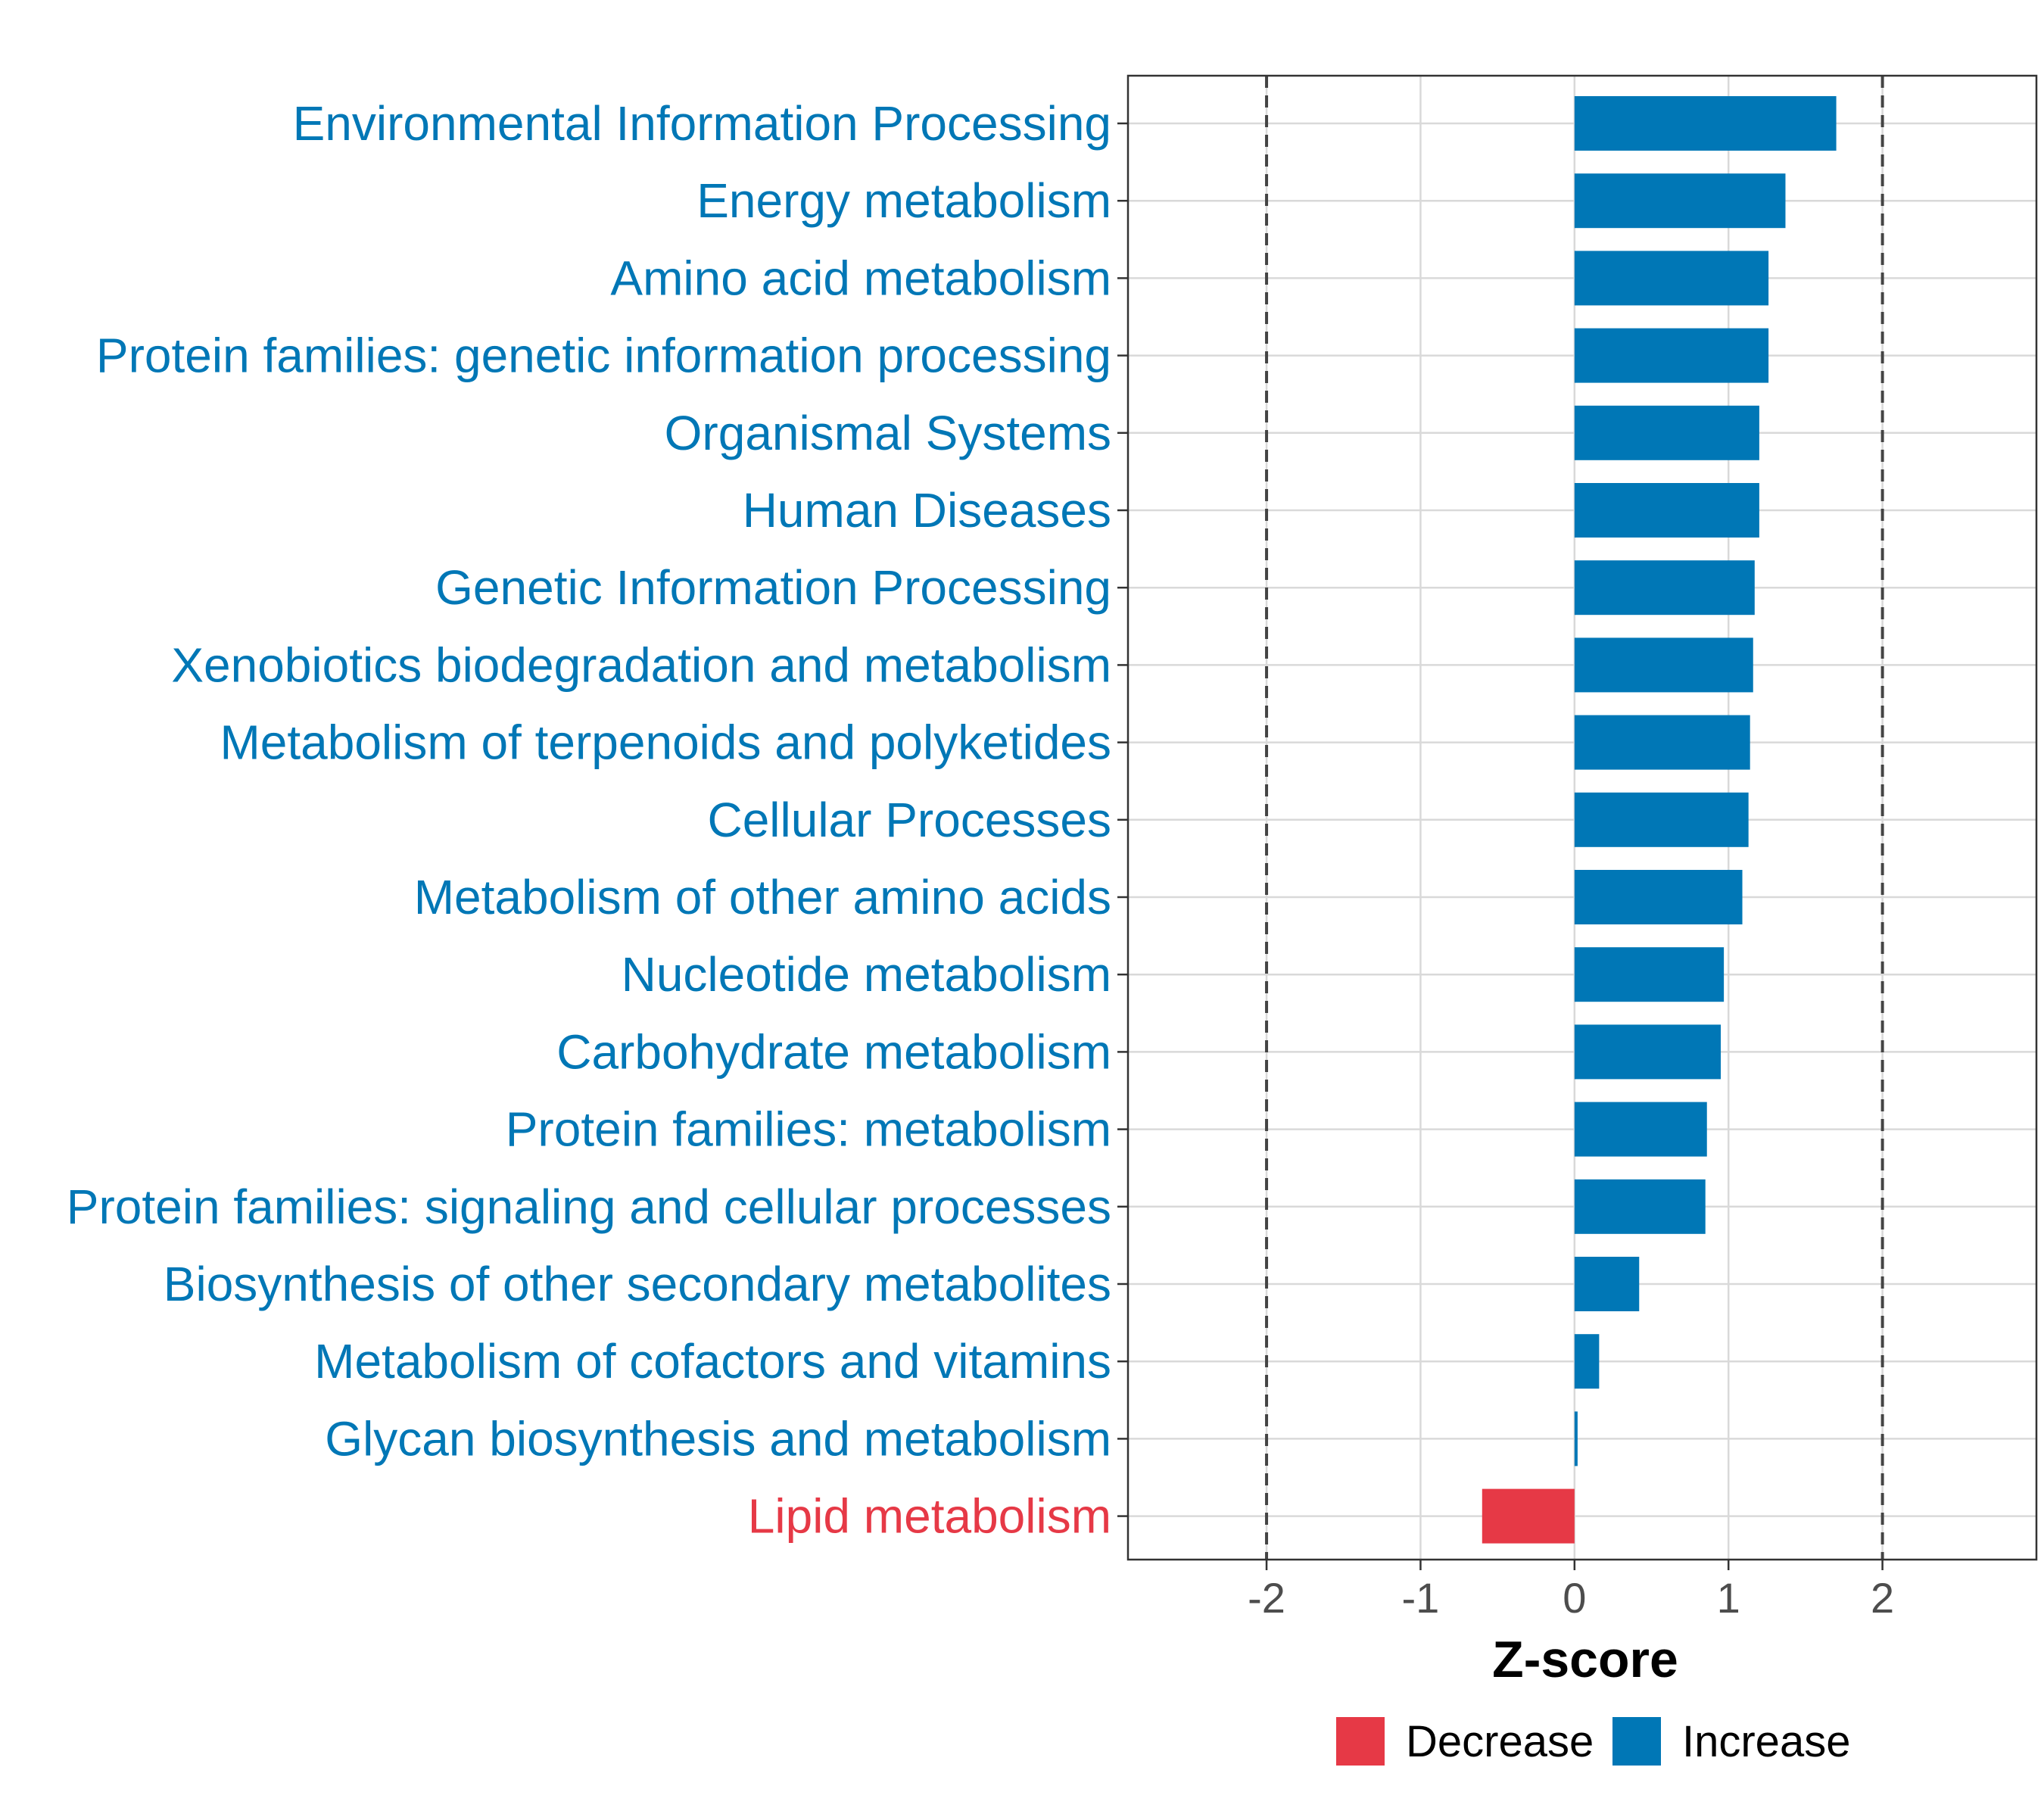  Describe the element at coordinates (1729, 1598) in the screenshot. I see `x-tick-label: 1` at that location.